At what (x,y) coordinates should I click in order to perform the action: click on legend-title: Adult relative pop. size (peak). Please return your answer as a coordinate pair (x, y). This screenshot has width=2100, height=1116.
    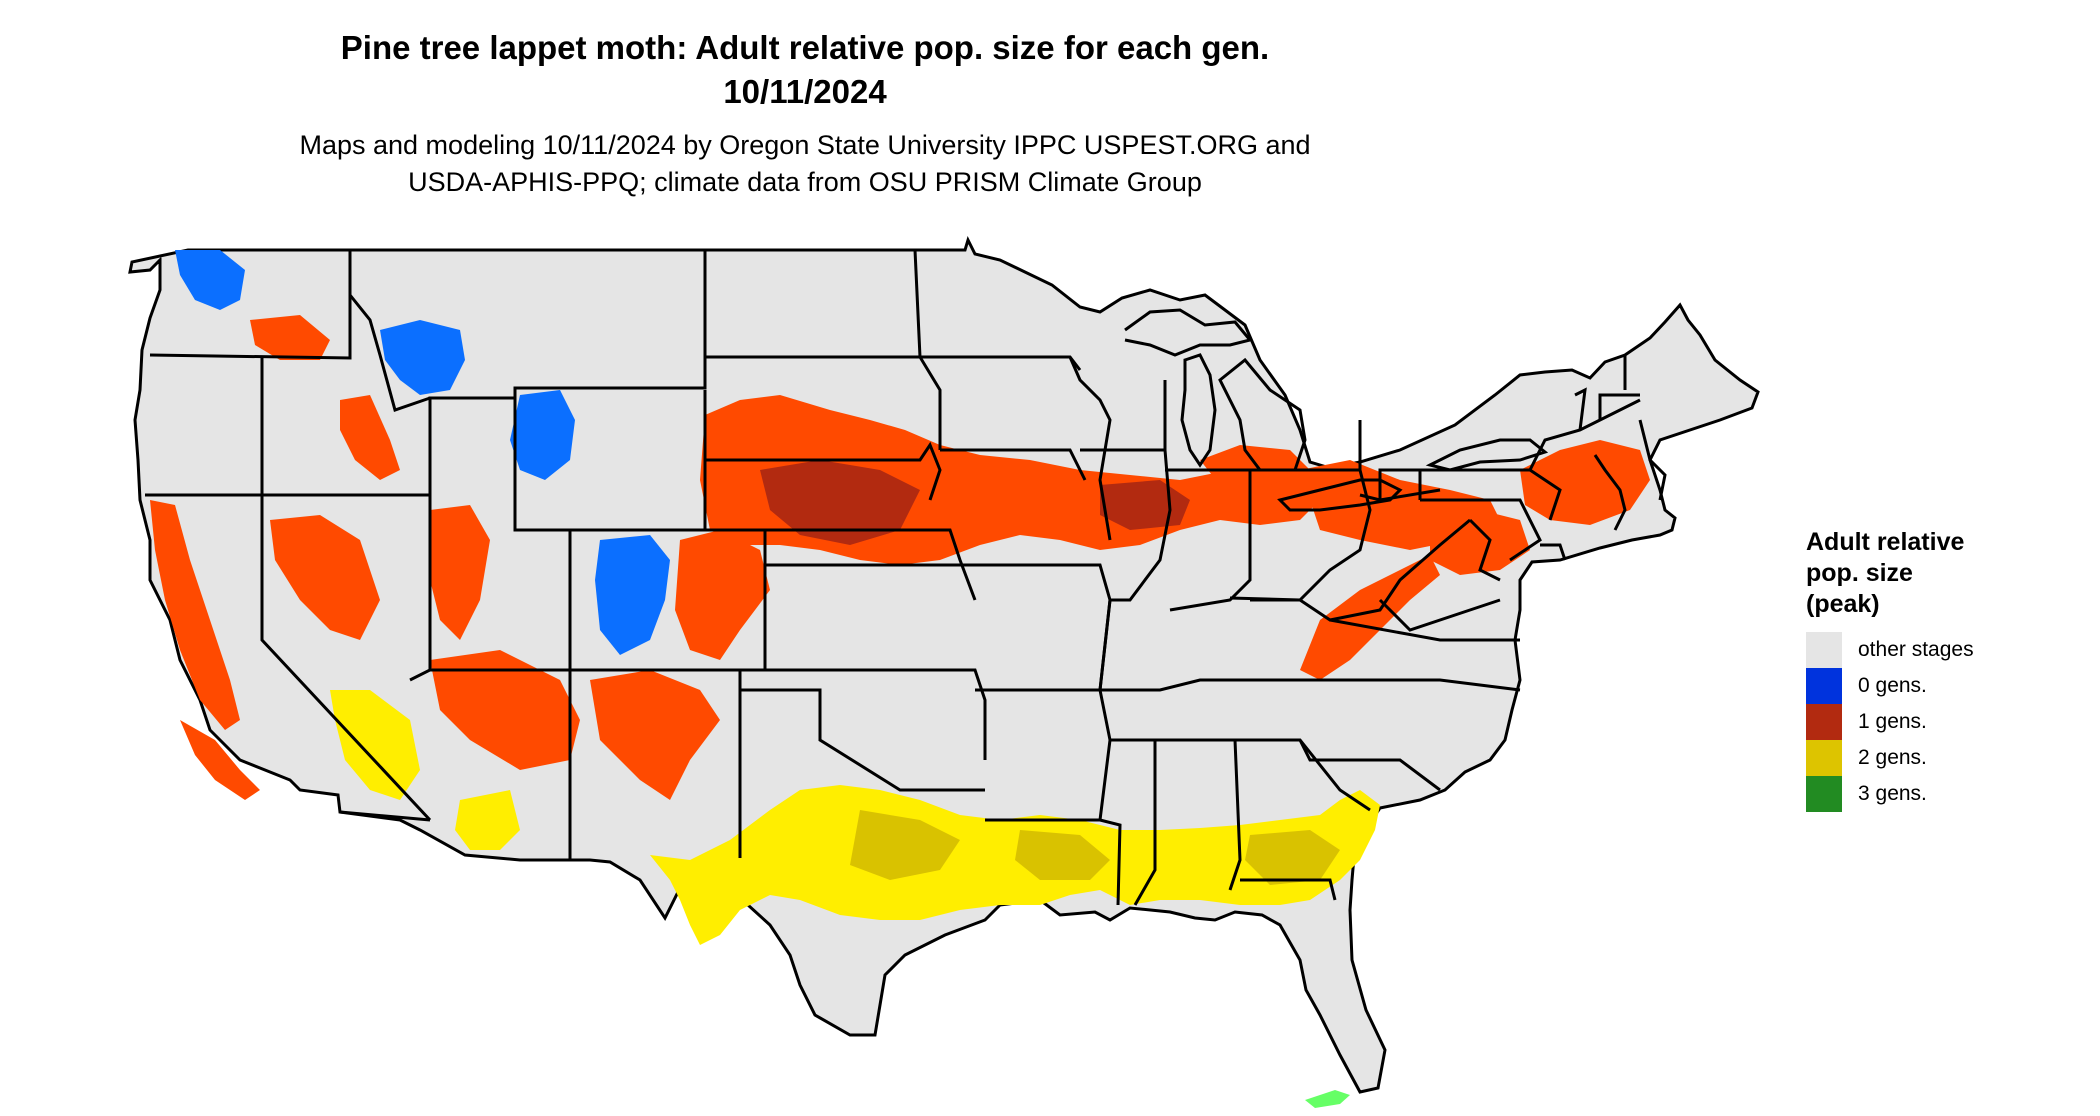
    Looking at the image, I should click on (1936, 573).